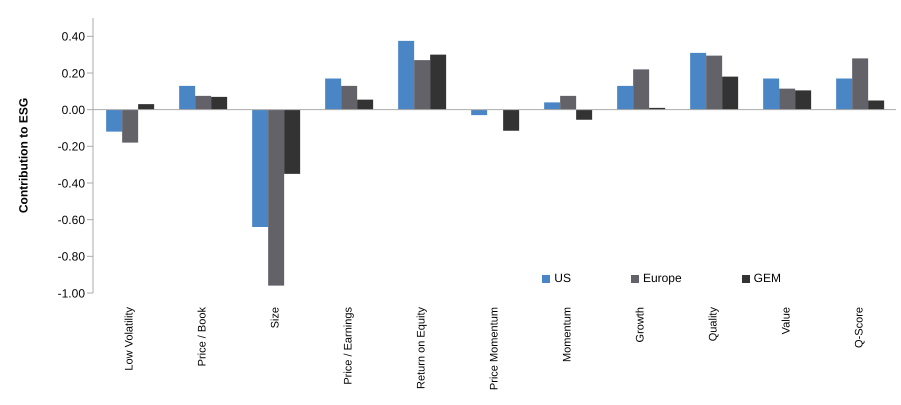  Describe the element at coordinates (74, 73) in the screenshot. I see `y-tick-label: 0.20` at that location.